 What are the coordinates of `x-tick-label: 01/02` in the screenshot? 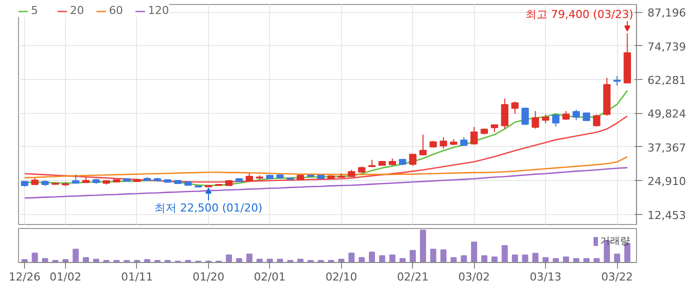 It's located at (66, 277).